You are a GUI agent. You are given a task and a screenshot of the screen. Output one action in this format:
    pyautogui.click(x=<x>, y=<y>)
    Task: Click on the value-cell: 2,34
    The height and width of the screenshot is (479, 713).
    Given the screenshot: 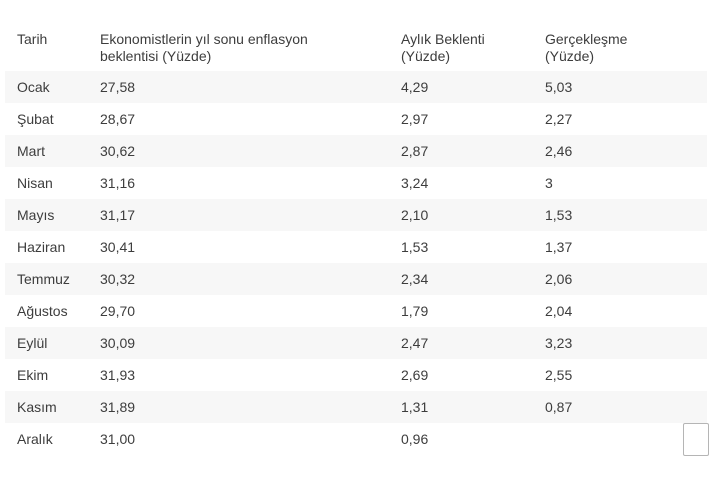 What is the action you would take?
    pyautogui.click(x=461, y=279)
    